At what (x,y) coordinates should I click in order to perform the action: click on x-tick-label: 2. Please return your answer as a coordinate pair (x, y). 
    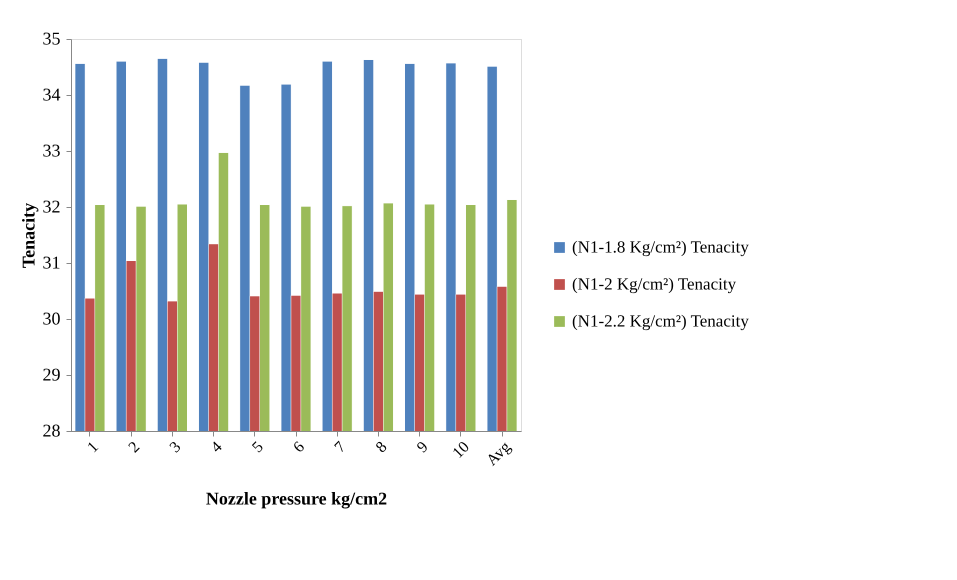
    Looking at the image, I should click on (135, 447).